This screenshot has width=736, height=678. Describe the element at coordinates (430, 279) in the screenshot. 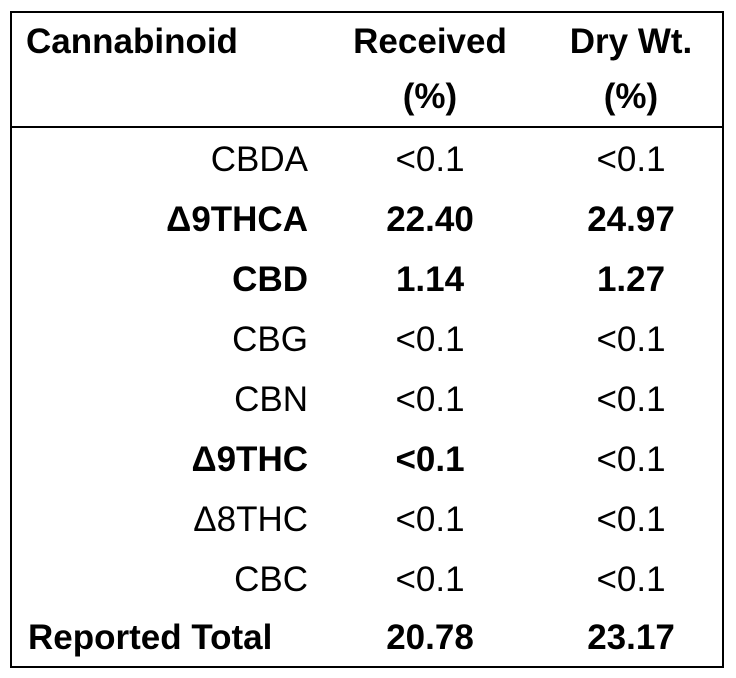

I see `cell-received: 1.14` at that location.